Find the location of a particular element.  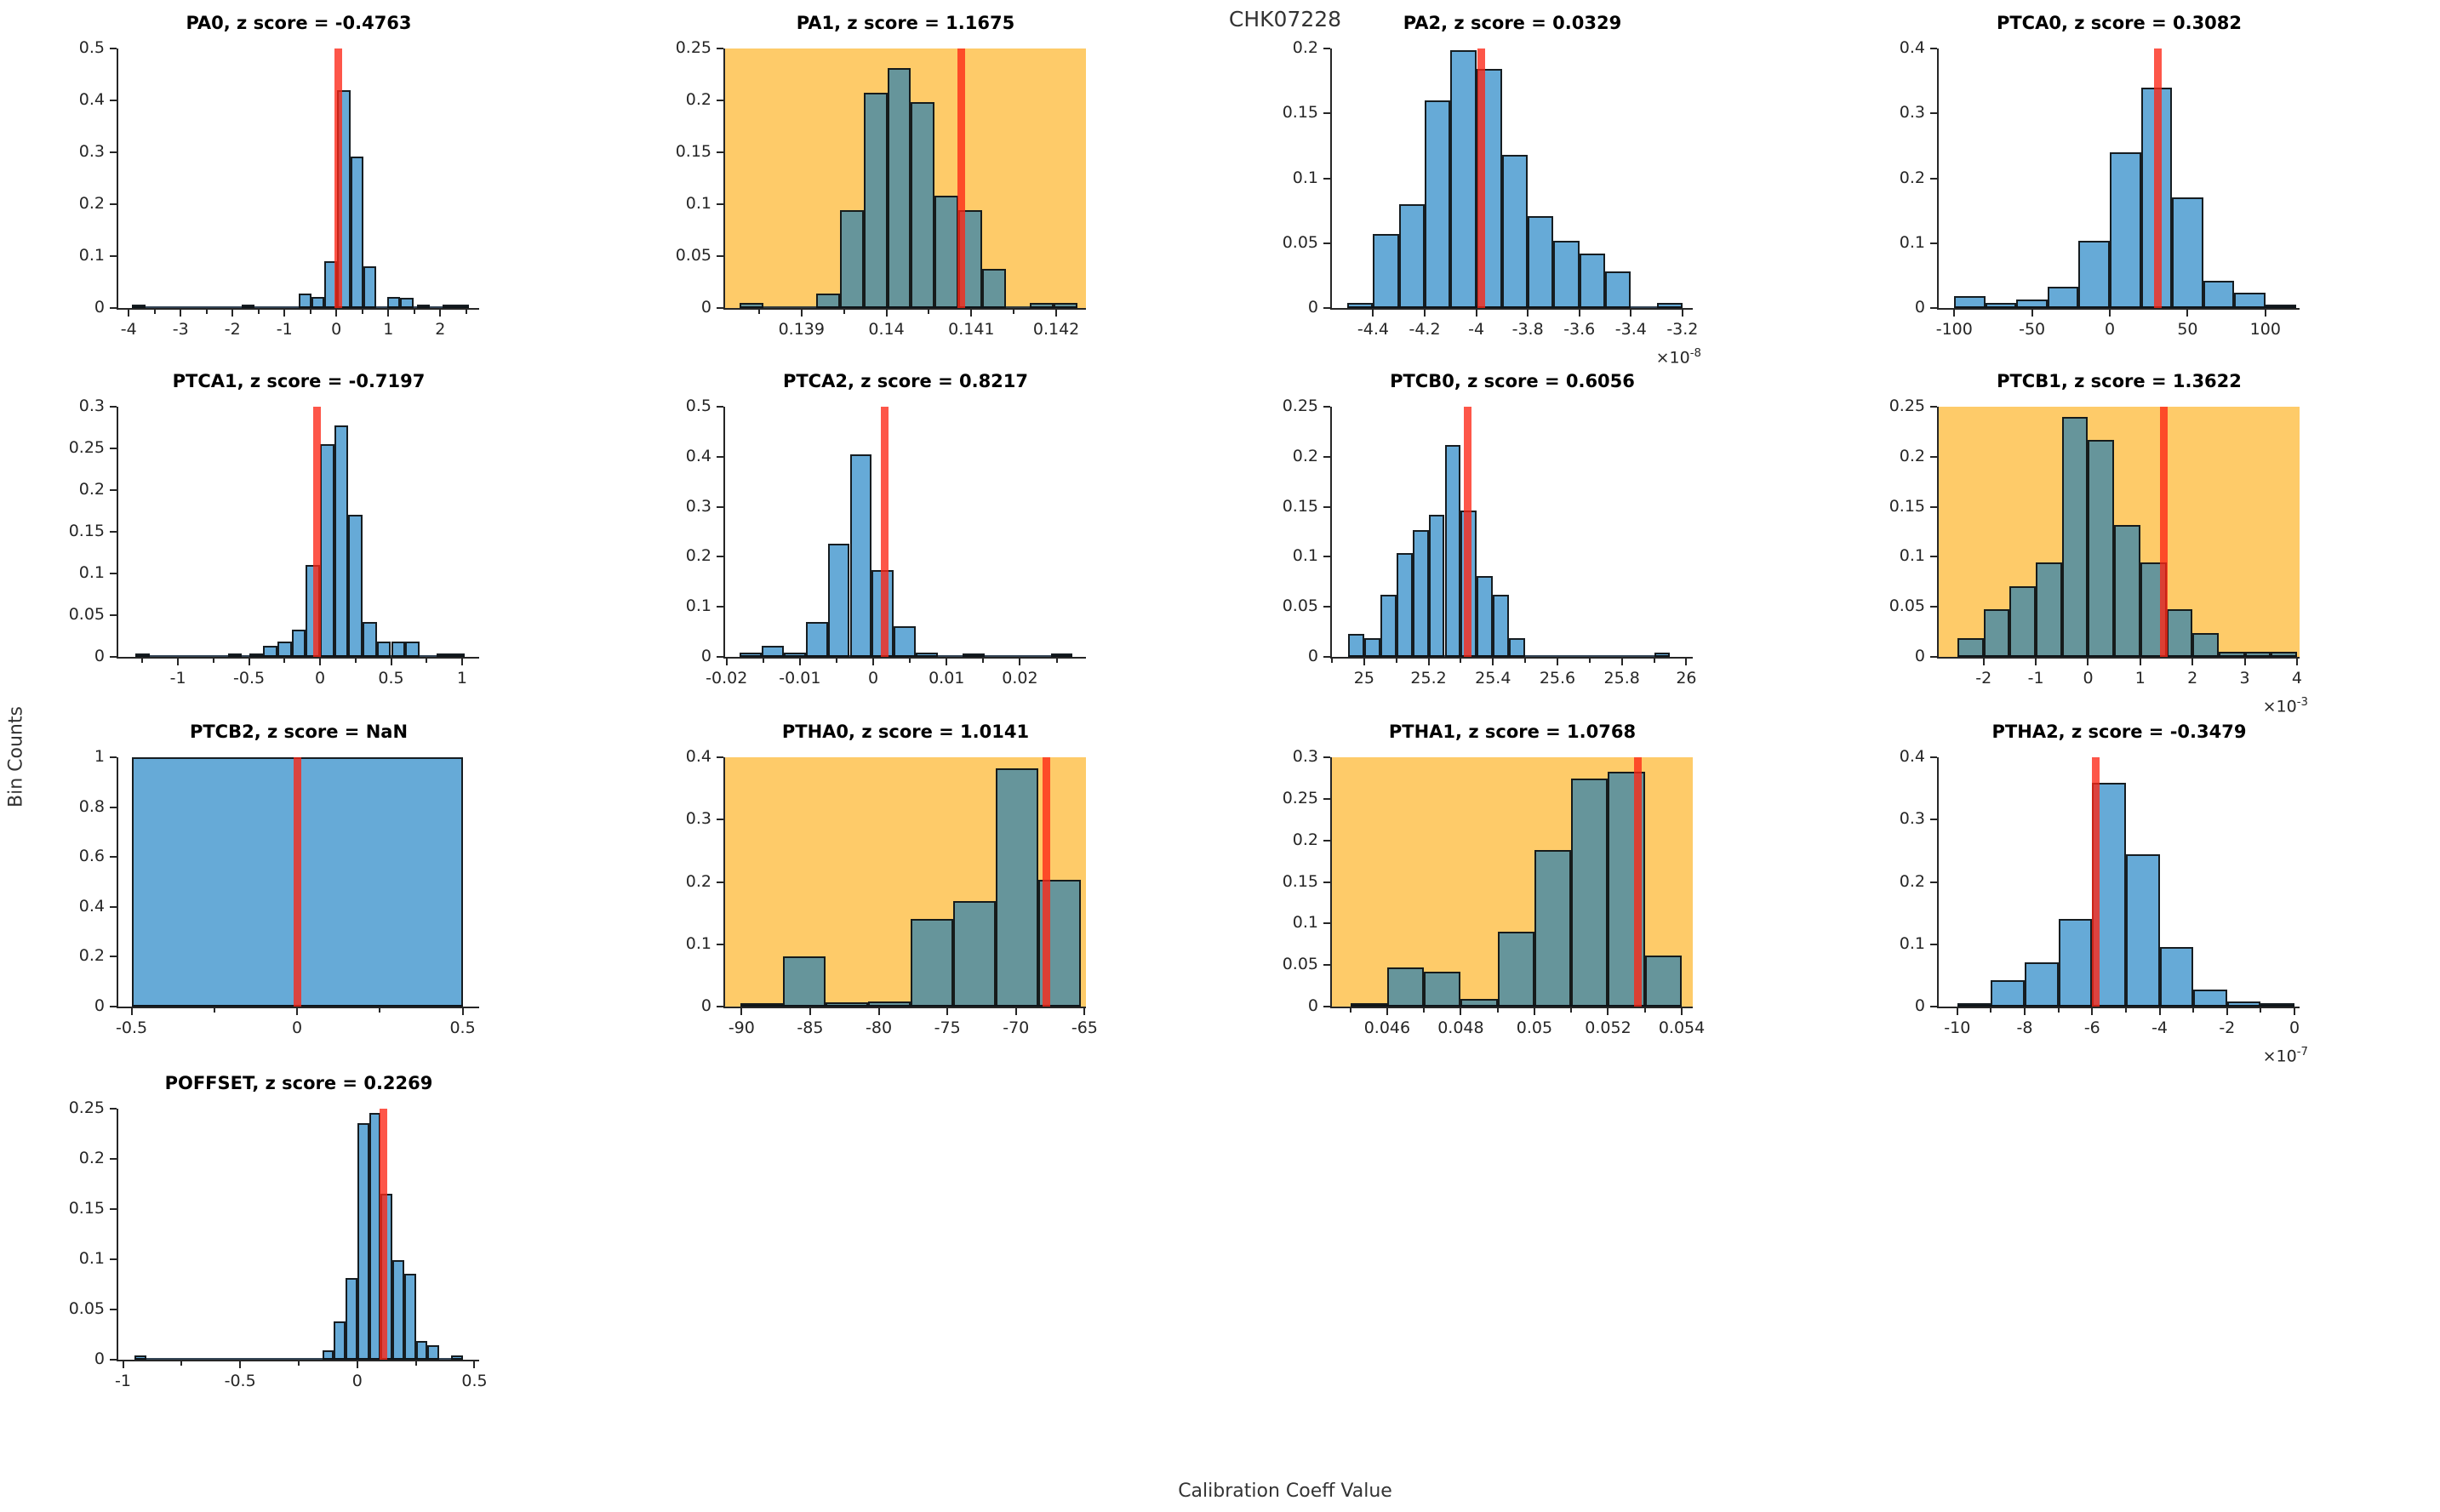

x-tick-label: 0.5 is located at coordinates (474, 1381).